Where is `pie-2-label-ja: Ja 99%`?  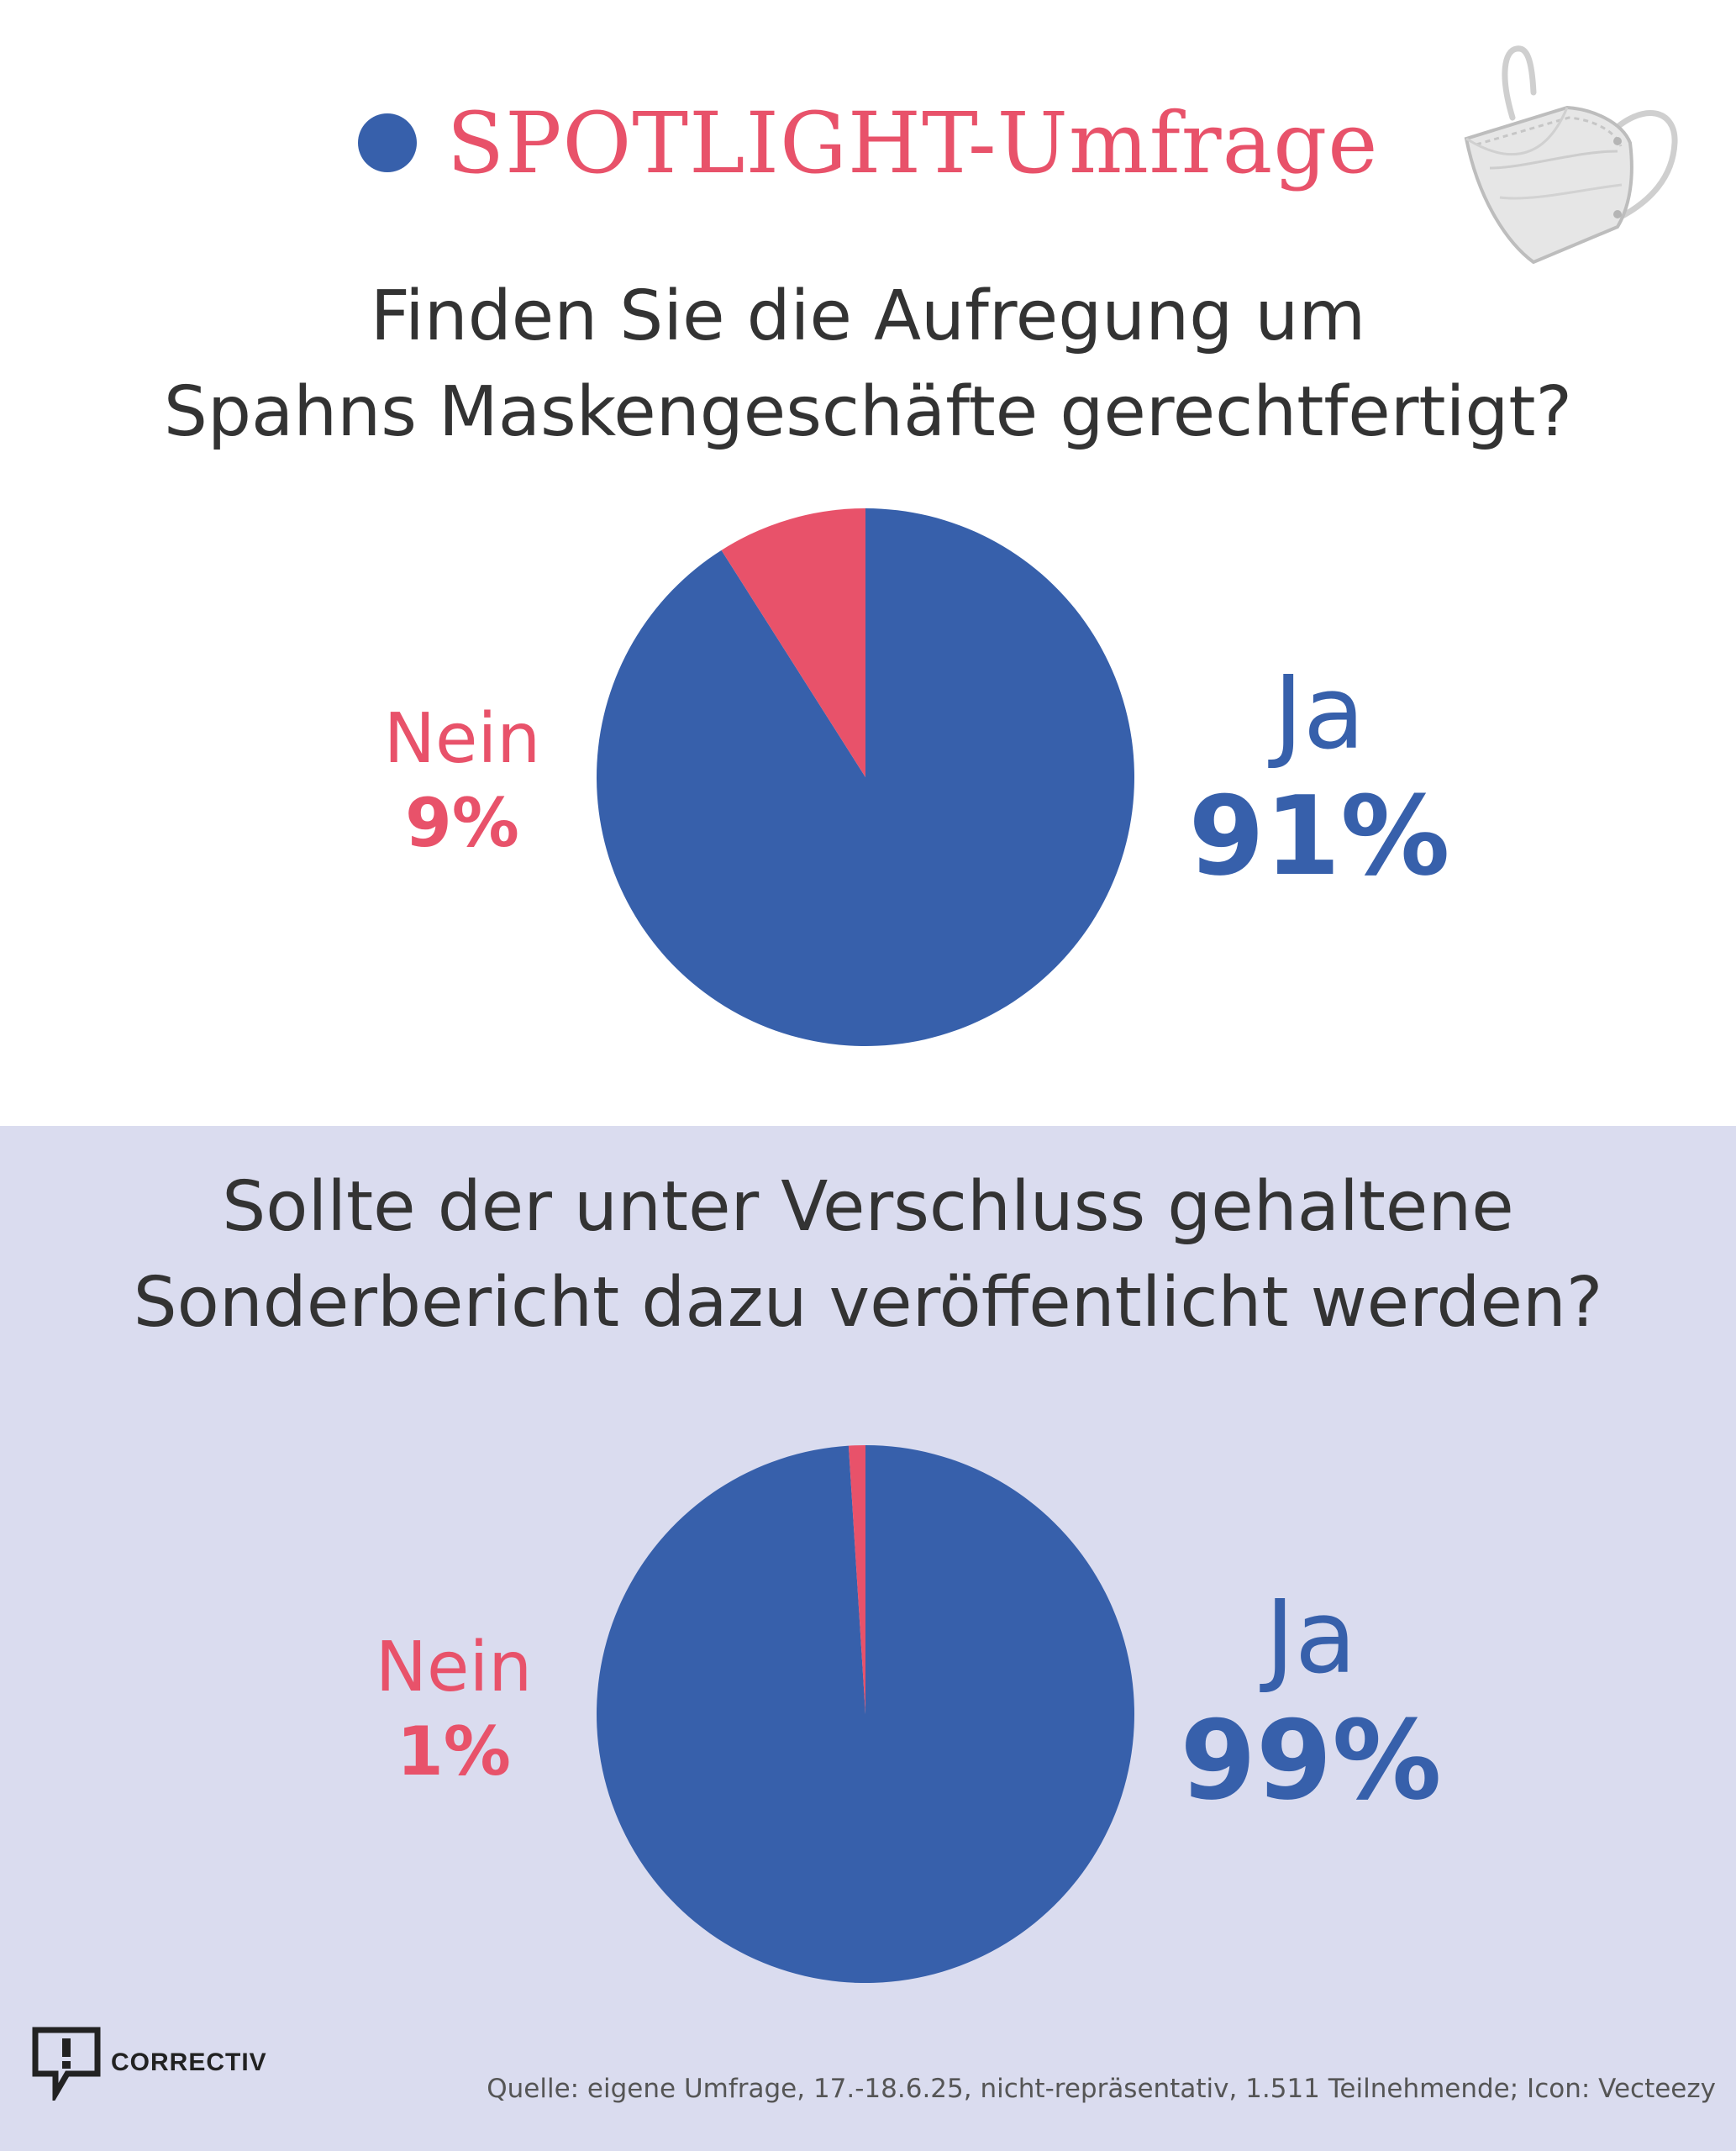 pie-2-label-ja: Ja 99% is located at coordinates (1310, 1702).